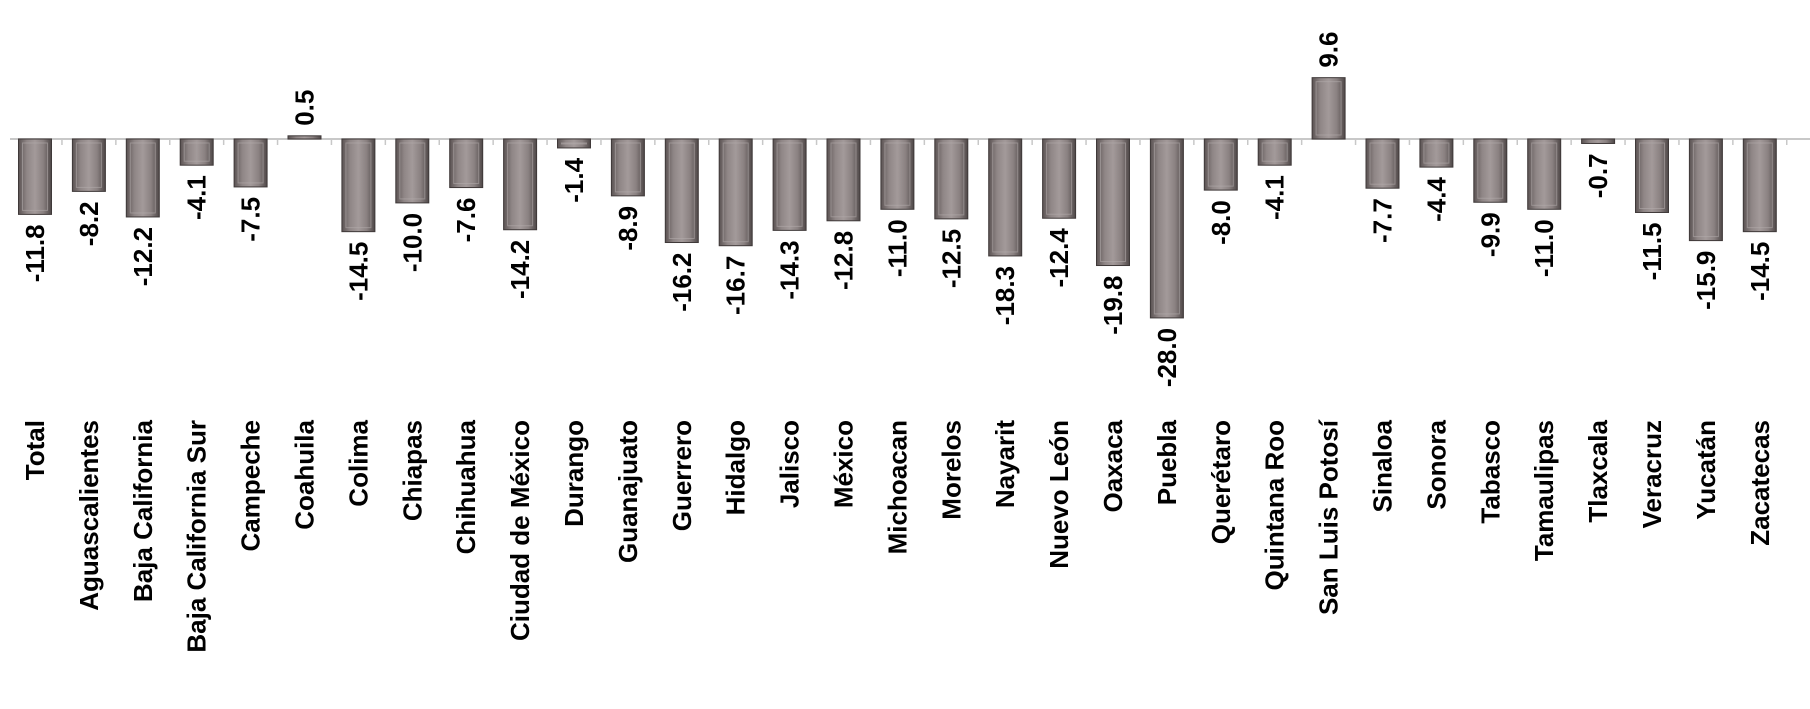  What do you see at coordinates (844, 464) in the screenshot?
I see `category-label-mexico: México` at bounding box center [844, 464].